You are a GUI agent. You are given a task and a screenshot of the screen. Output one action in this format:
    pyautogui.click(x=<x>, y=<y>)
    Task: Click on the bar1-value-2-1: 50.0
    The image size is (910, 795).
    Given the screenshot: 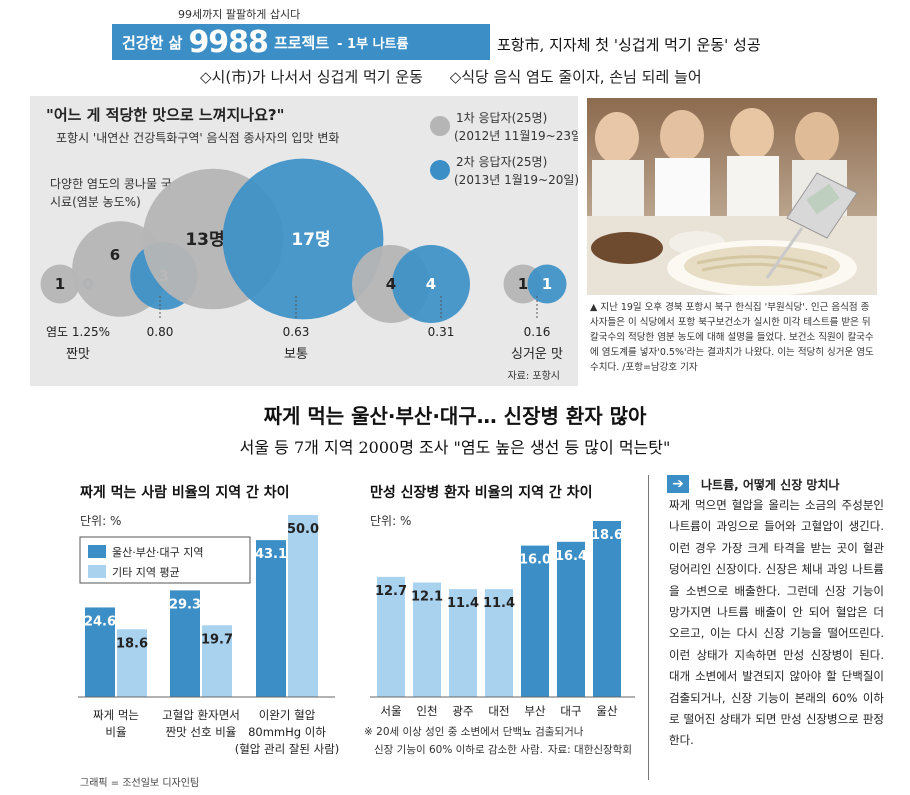 What is the action you would take?
    pyautogui.click(x=303, y=529)
    